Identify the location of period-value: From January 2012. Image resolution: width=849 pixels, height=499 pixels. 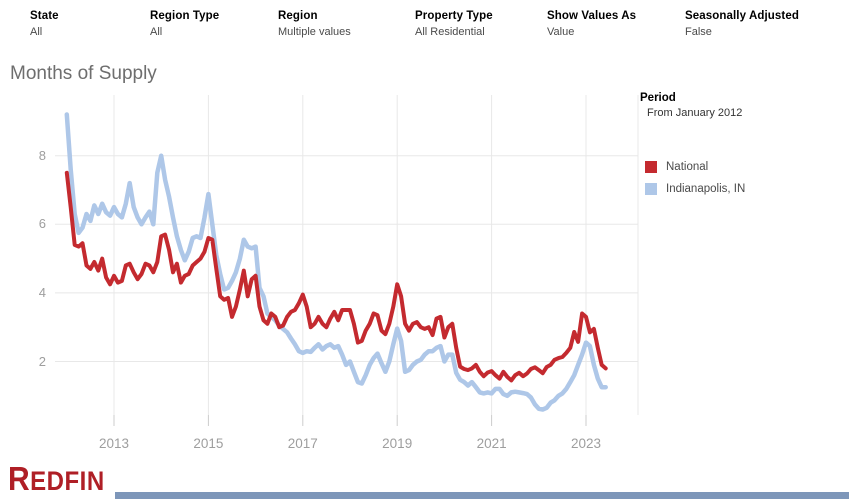
(695, 113).